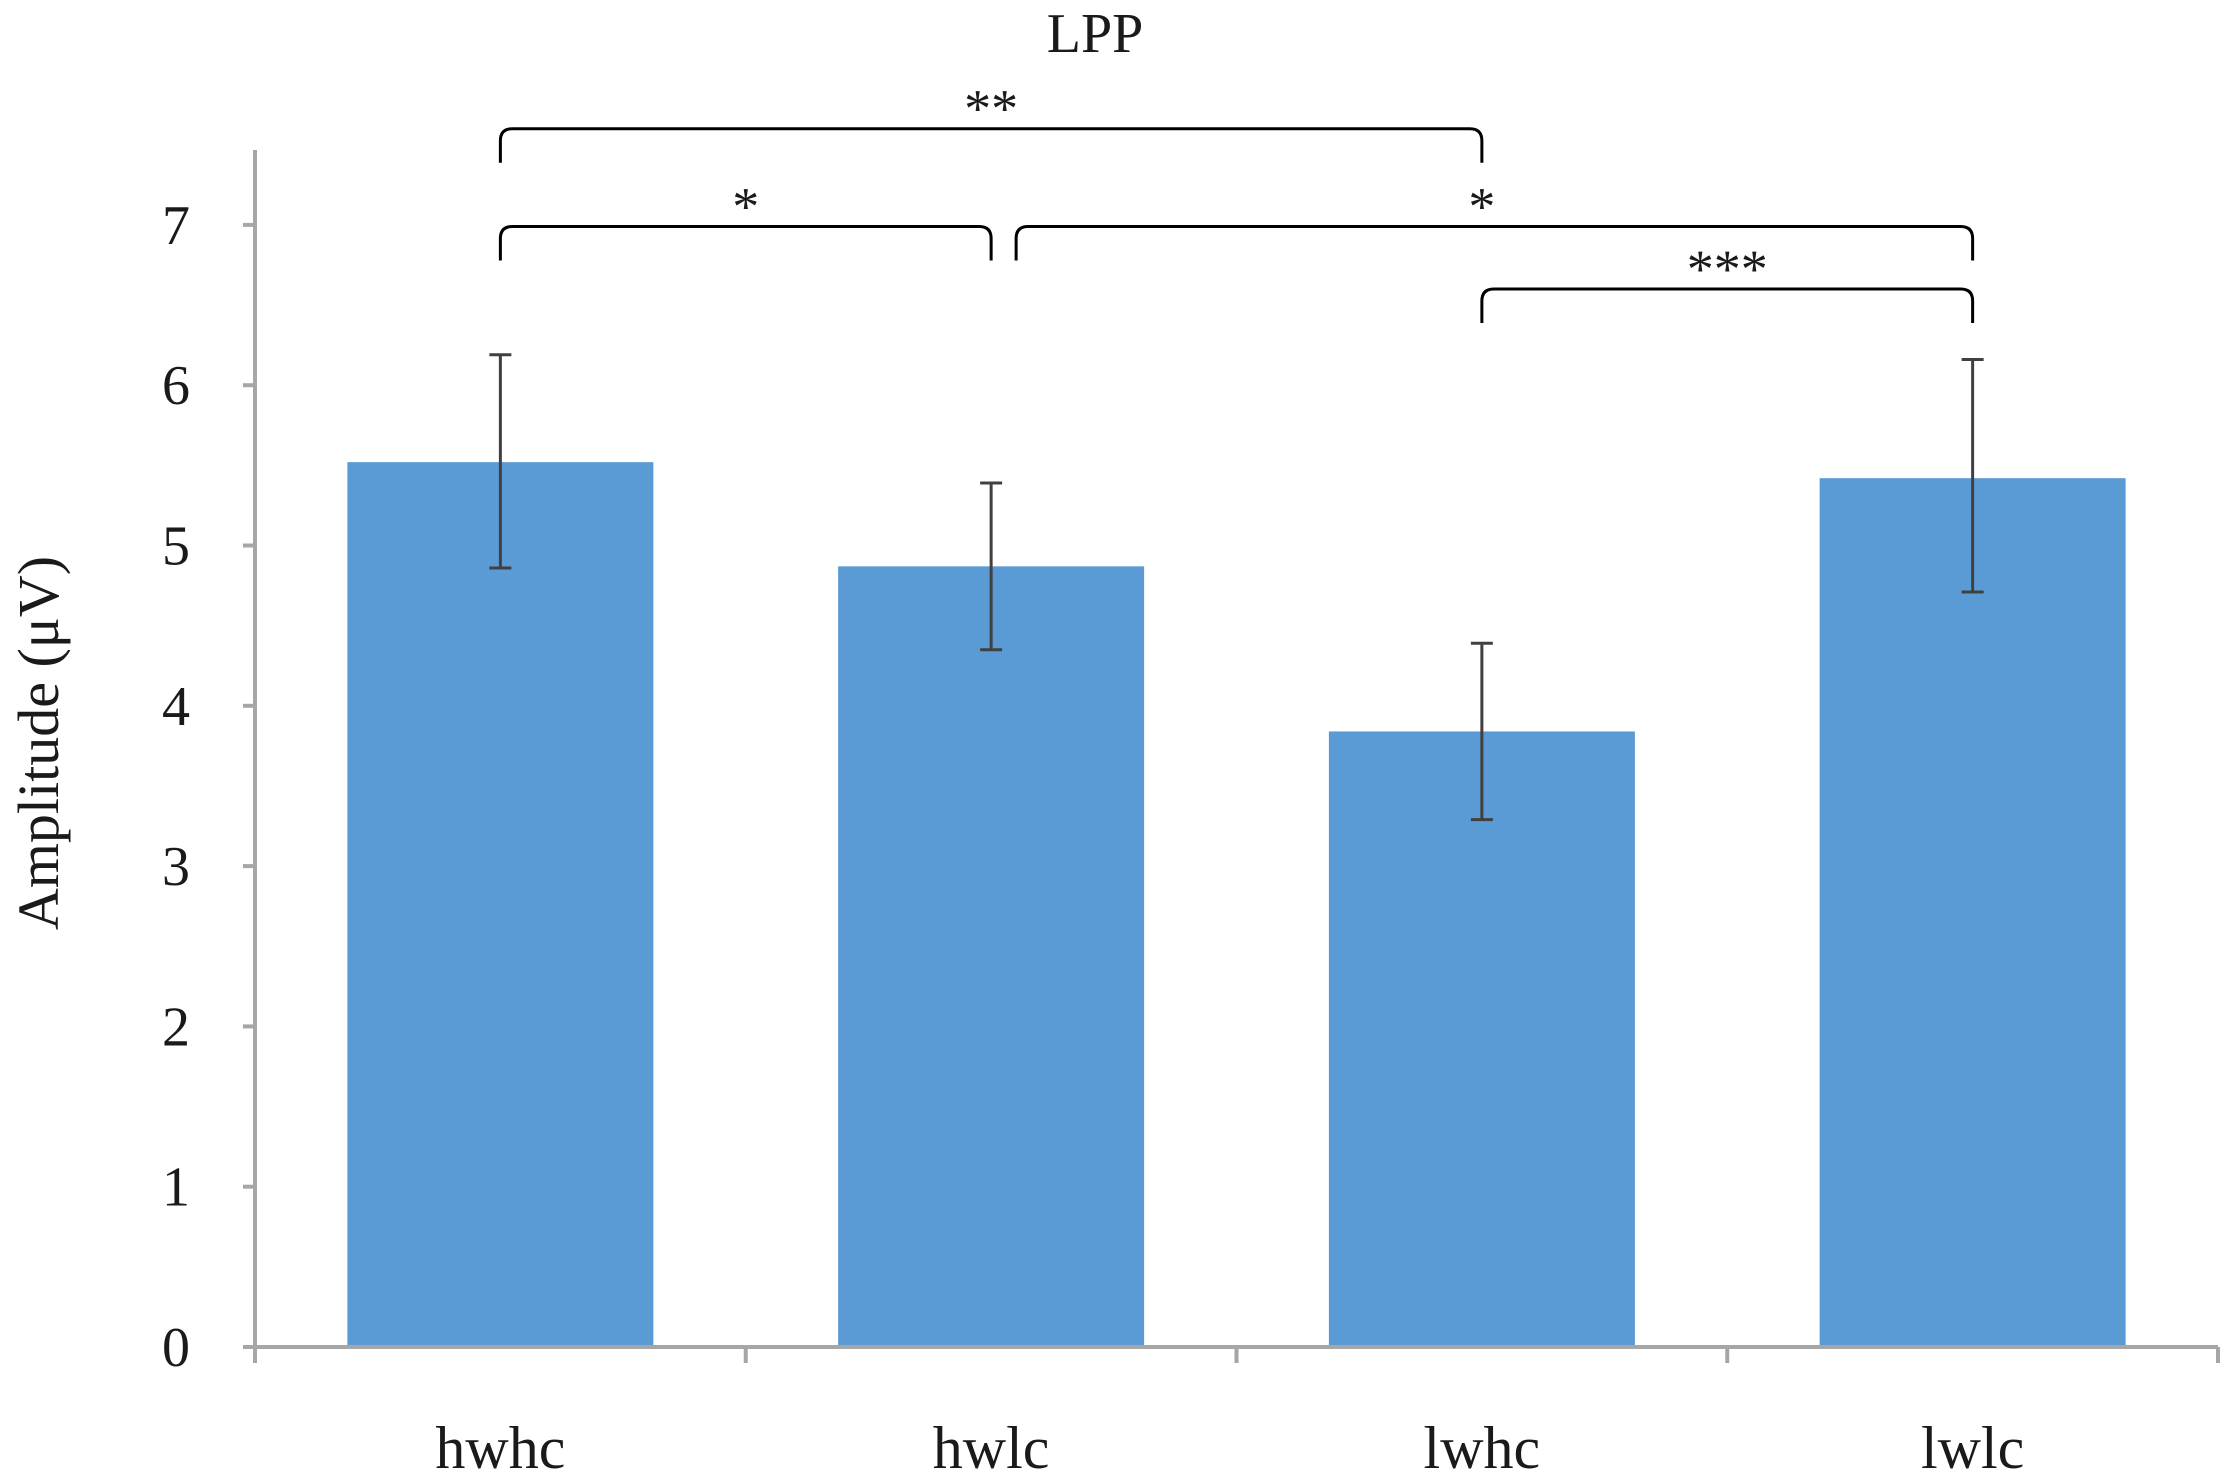  I want to click on y-axis-label: Amplitude (μV), so click(38, 743).